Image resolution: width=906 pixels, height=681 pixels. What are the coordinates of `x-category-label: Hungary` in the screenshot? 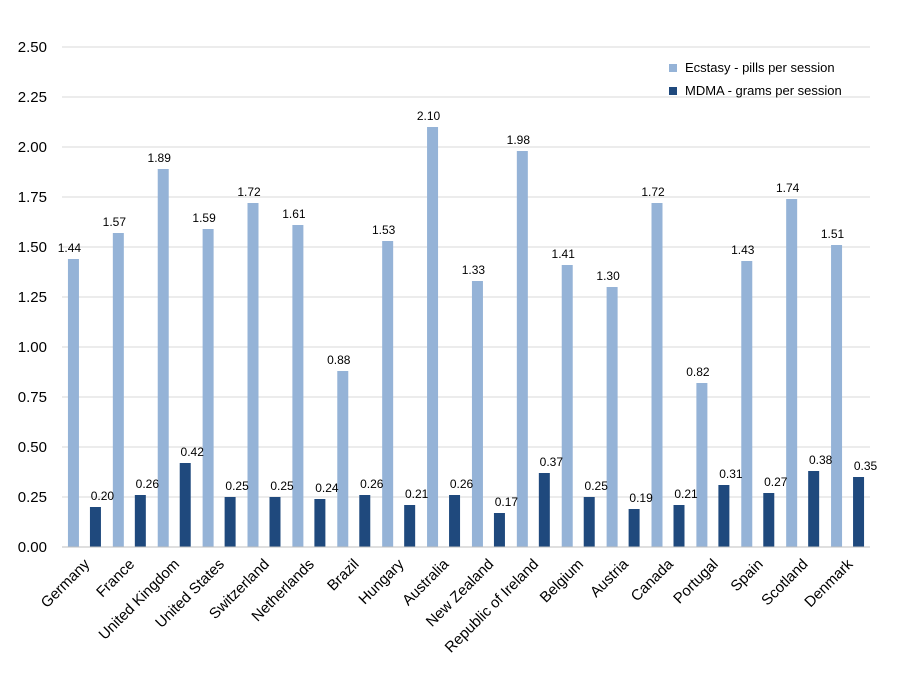 It's located at (381, 581).